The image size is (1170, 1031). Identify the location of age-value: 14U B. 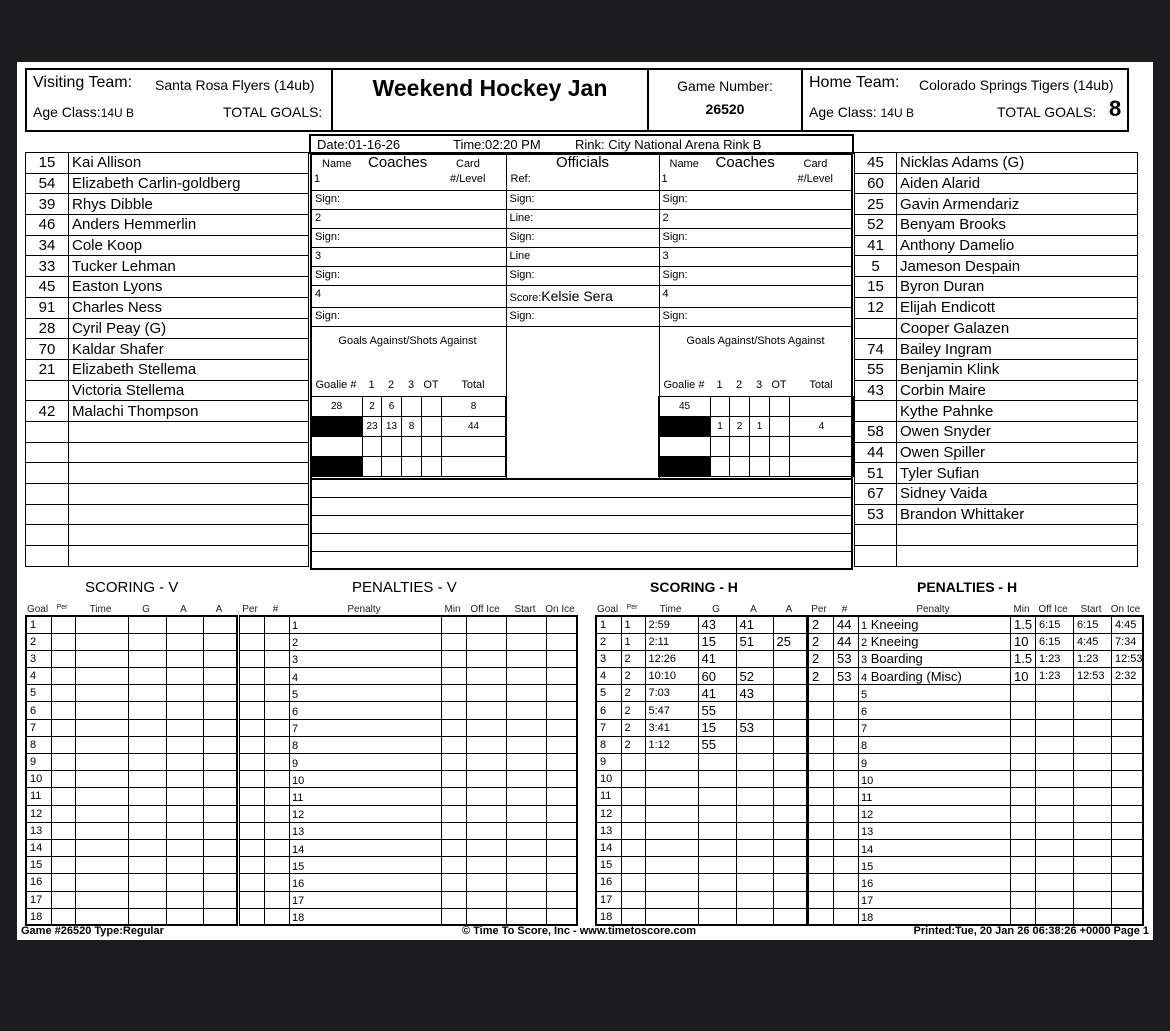
(897, 113).